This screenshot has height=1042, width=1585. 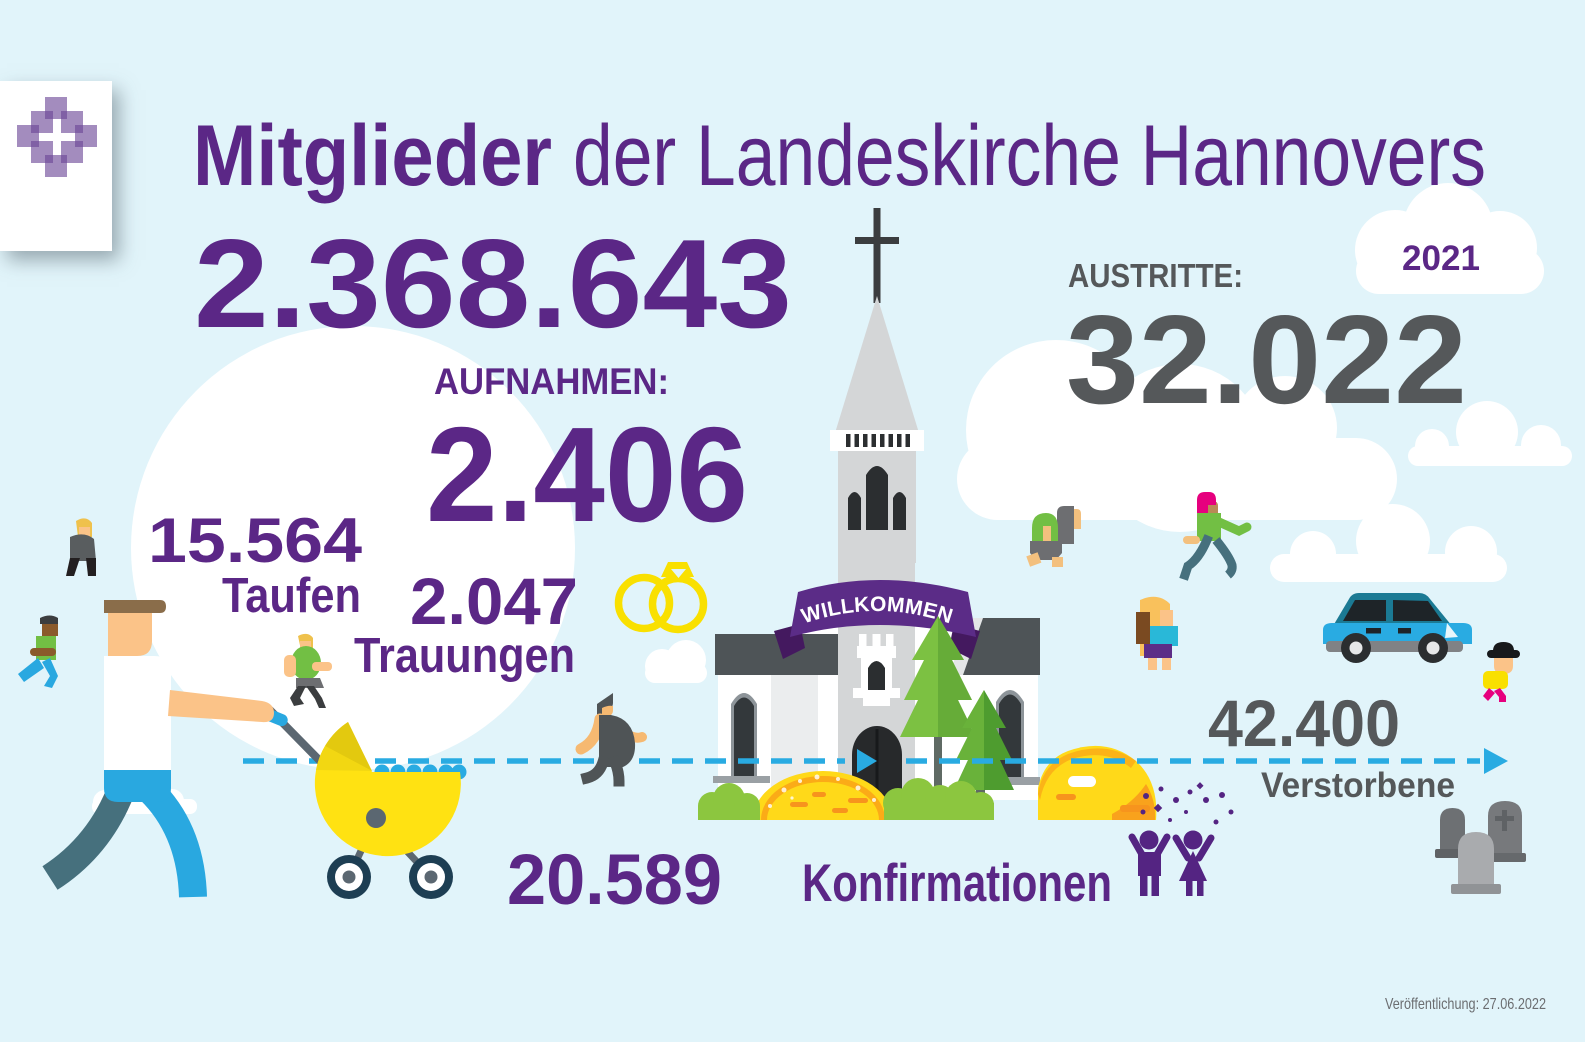 What do you see at coordinates (1358, 785) in the screenshot?
I see `svg-text: Verstorbene` at bounding box center [1358, 785].